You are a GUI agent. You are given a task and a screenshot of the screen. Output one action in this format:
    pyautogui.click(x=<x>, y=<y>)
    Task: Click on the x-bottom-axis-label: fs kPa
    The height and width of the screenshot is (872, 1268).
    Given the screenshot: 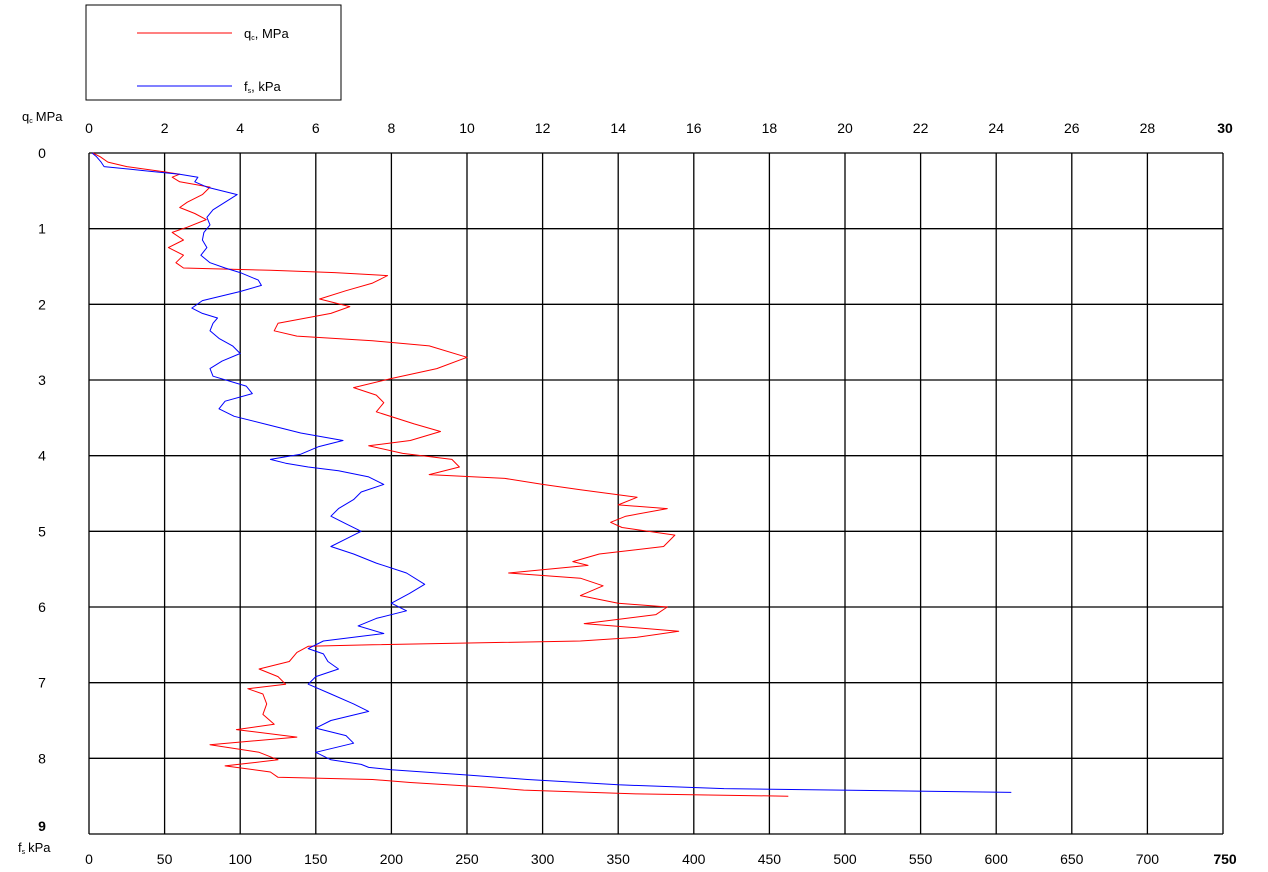 What is the action you would take?
    pyautogui.click(x=34, y=848)
    